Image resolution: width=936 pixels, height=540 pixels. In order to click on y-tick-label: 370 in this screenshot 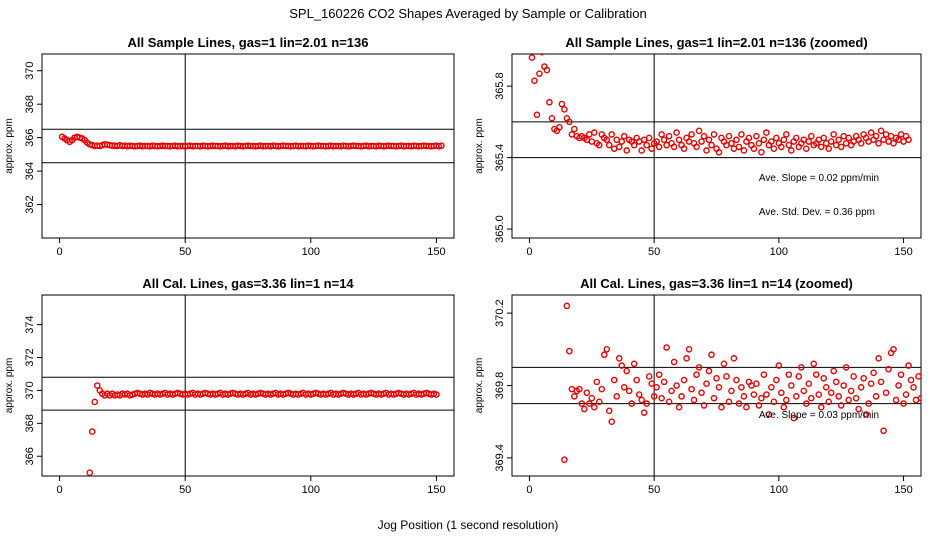, I will do `click(30, 71)`.